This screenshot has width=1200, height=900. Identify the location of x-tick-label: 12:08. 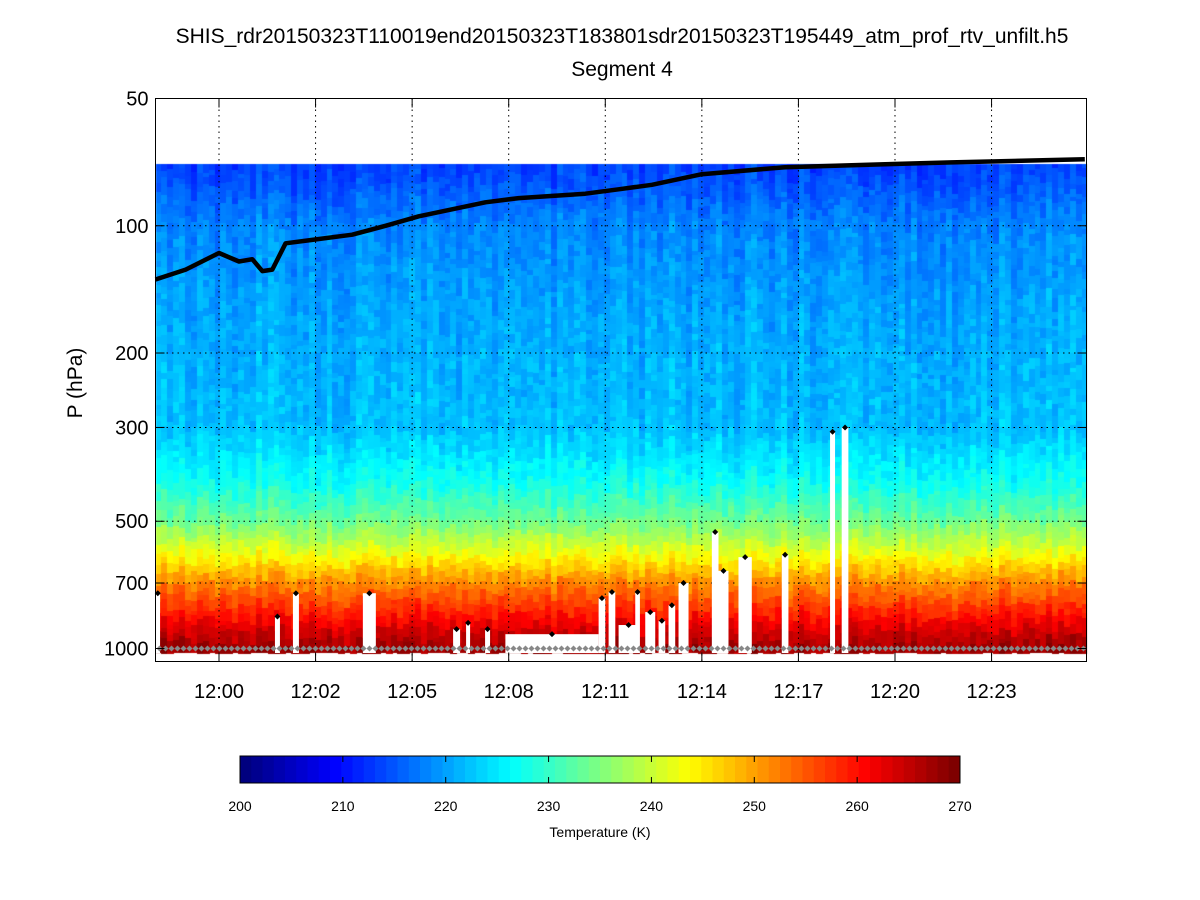
(509, 692).